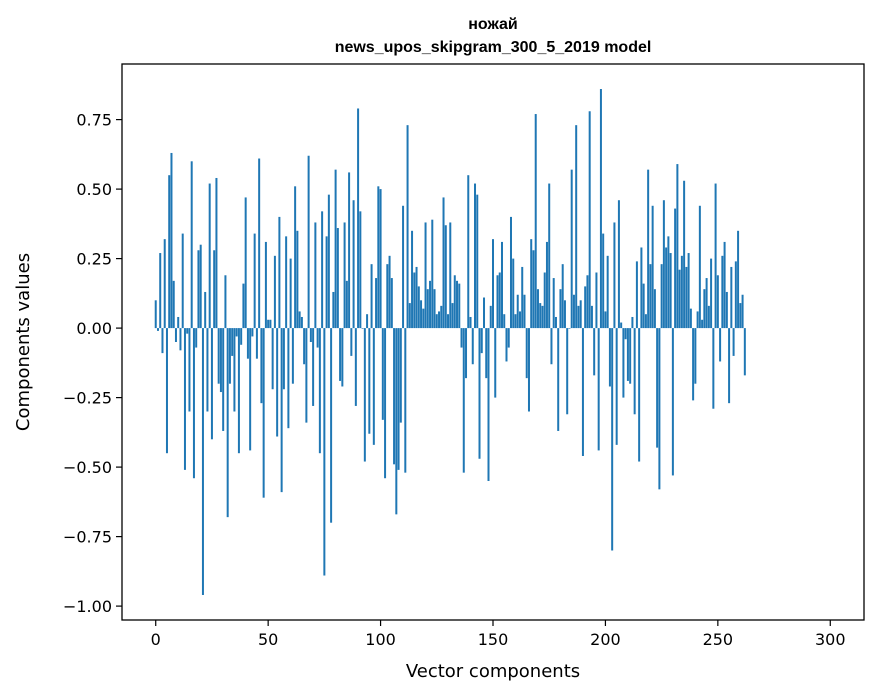 This screenshot has height=696, width=880. I want to click on x-tick-label: 100, so click(380, 639).